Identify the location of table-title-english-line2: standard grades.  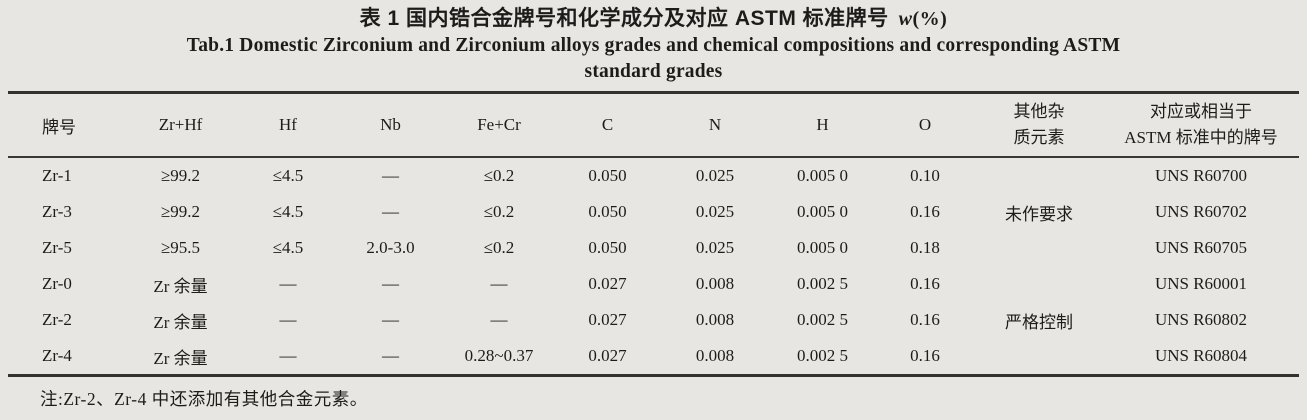
(653, 71).